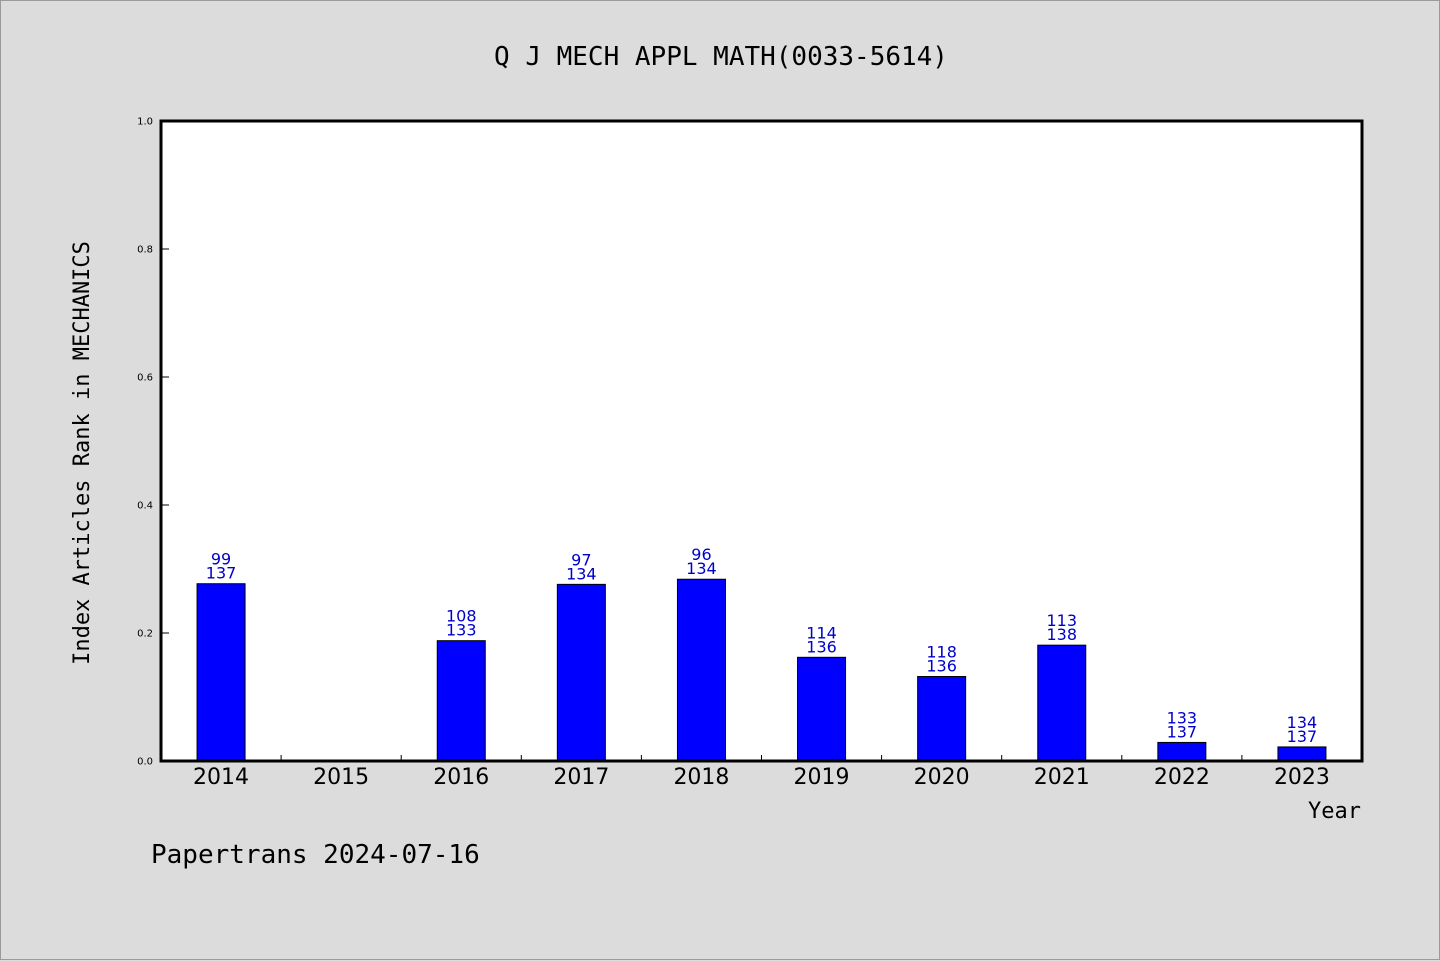 The width and height of the screenshot is (1440, 961). Describe the element at coordinates (701, 554) in the screenshot. I see `rank-label: 96` at that location.